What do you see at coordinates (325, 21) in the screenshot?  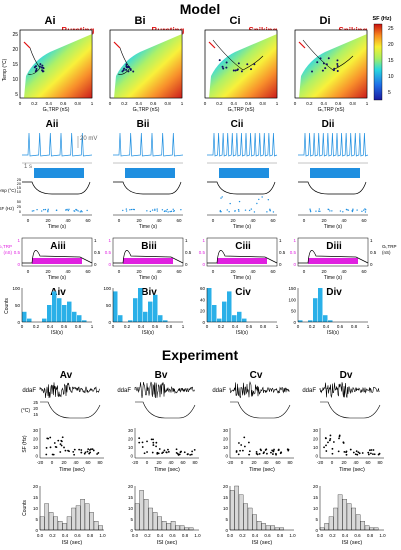 I see `panel-label: Di` at bounding box center [325, 21].